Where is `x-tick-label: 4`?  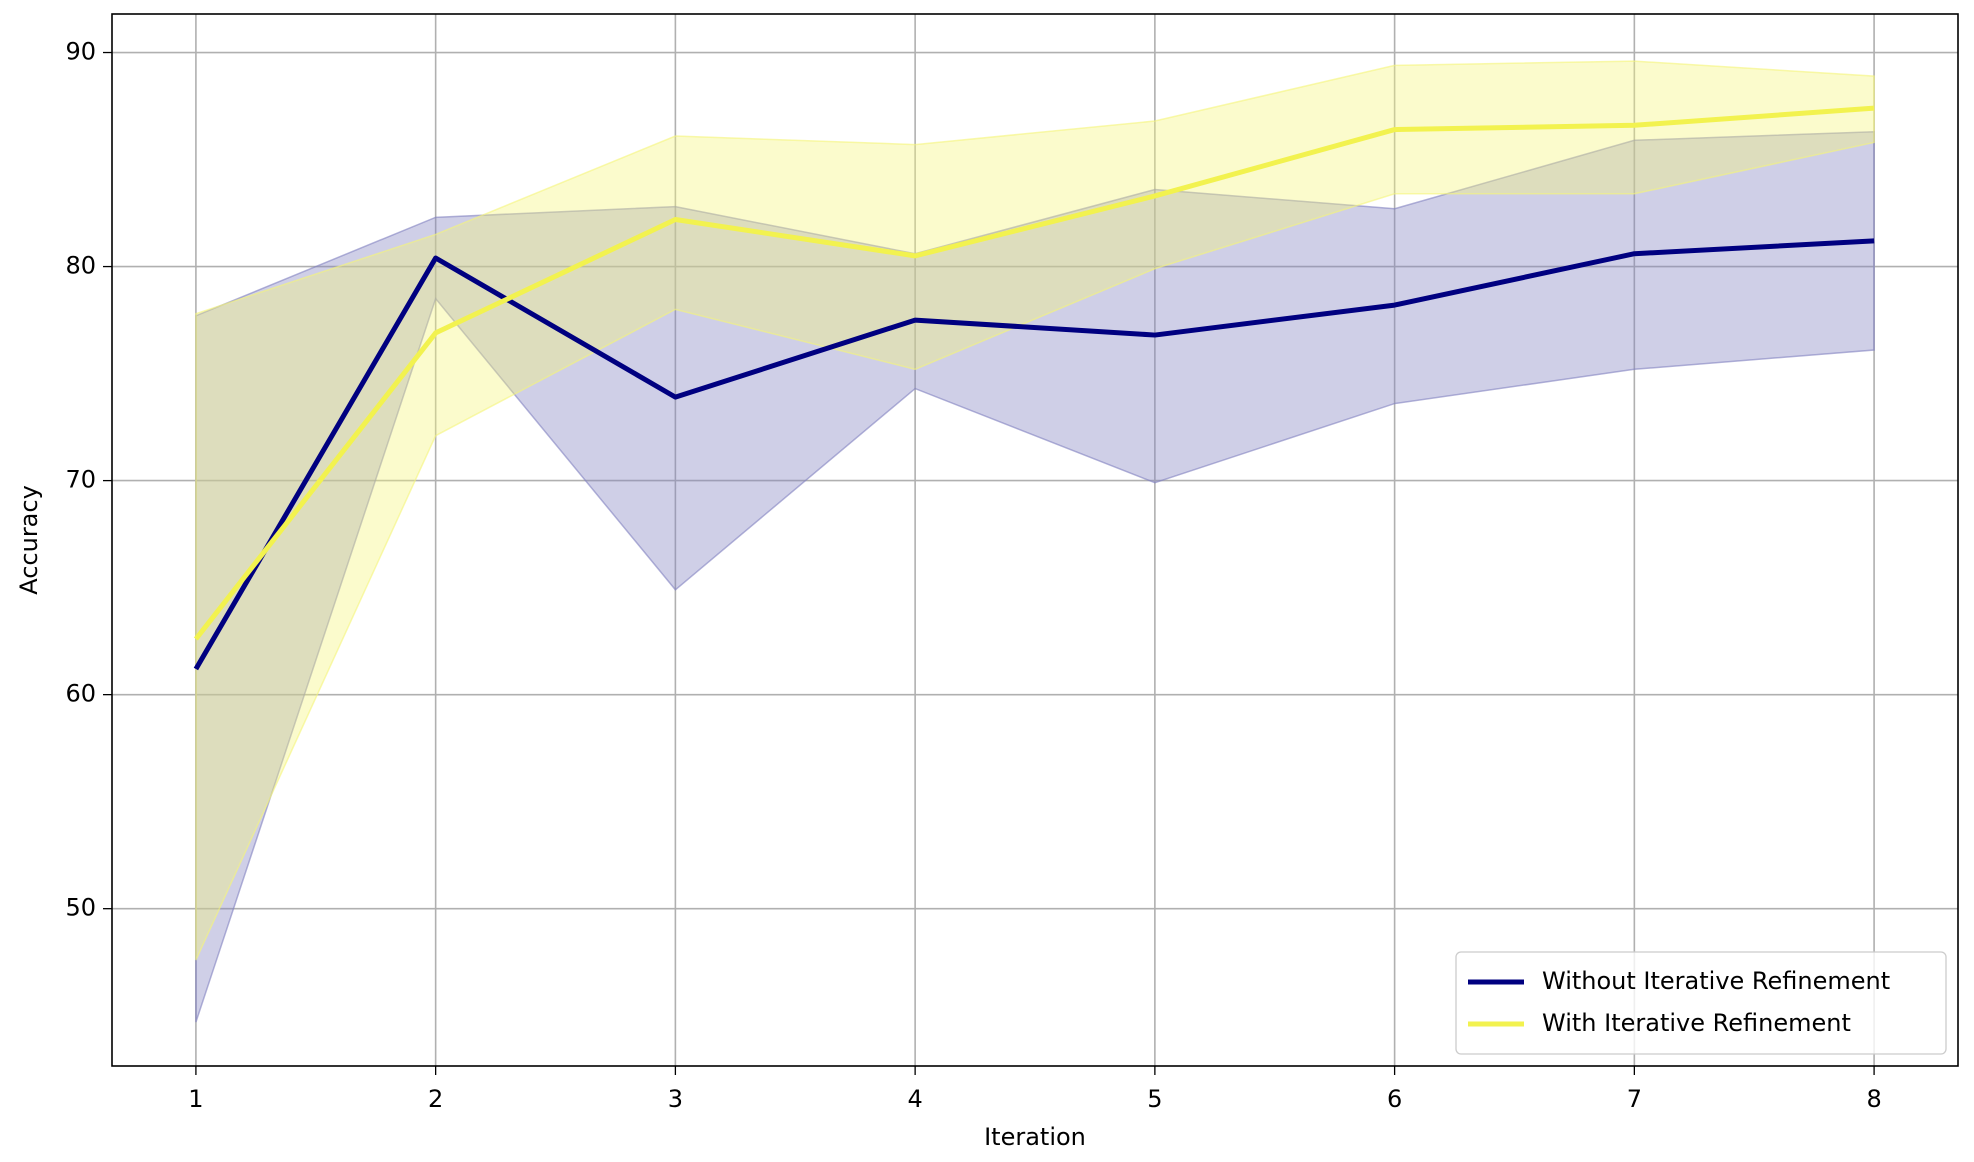 x-tick-label: 4 is located at coordinates (914, 1099).